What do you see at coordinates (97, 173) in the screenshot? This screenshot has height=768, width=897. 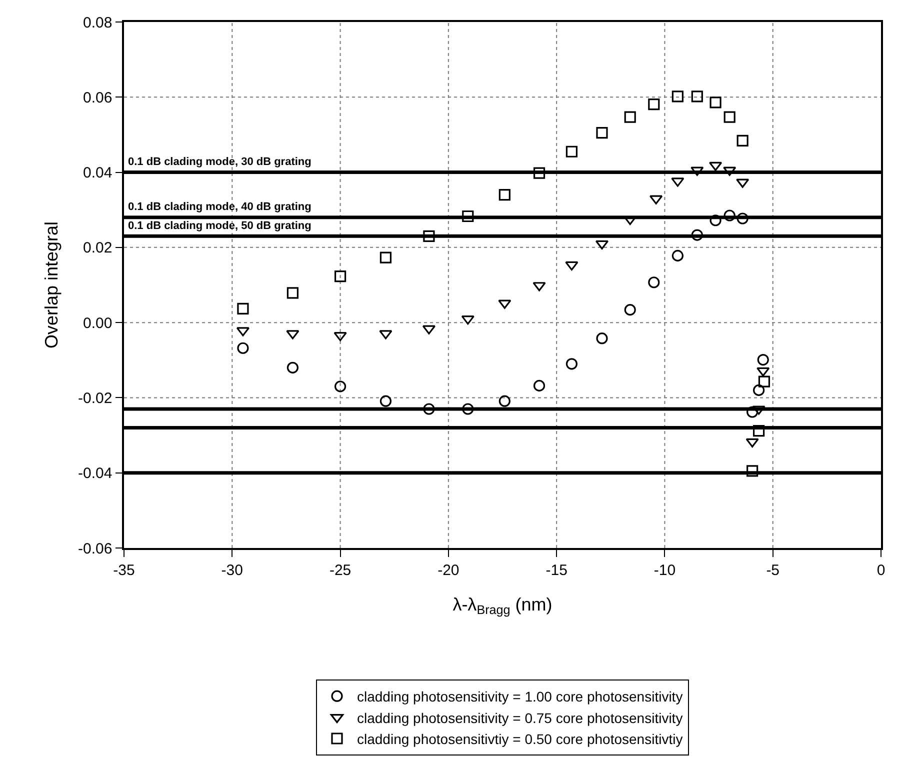 I see `y-tick-label: 0.04` at bounding box center [97, 173].